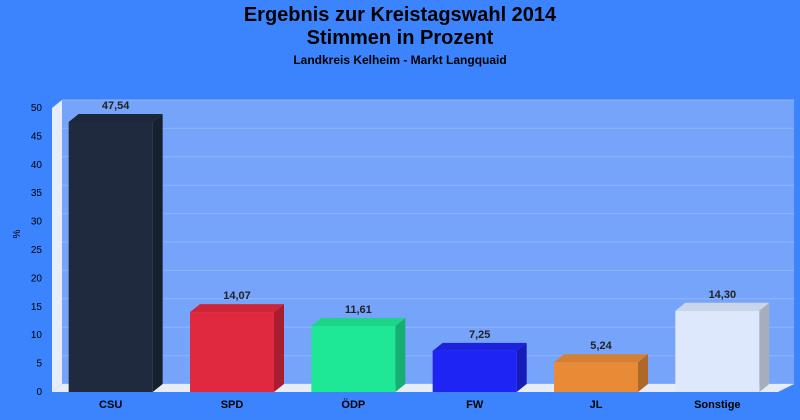 The width and height of the screenshot is (800, 420). What do you see at coordinates (400, 15) in the screenshot?
I see `chart-title: Ergebnis zur Kreistagswahl 2014` at bounding box center [400, 15].